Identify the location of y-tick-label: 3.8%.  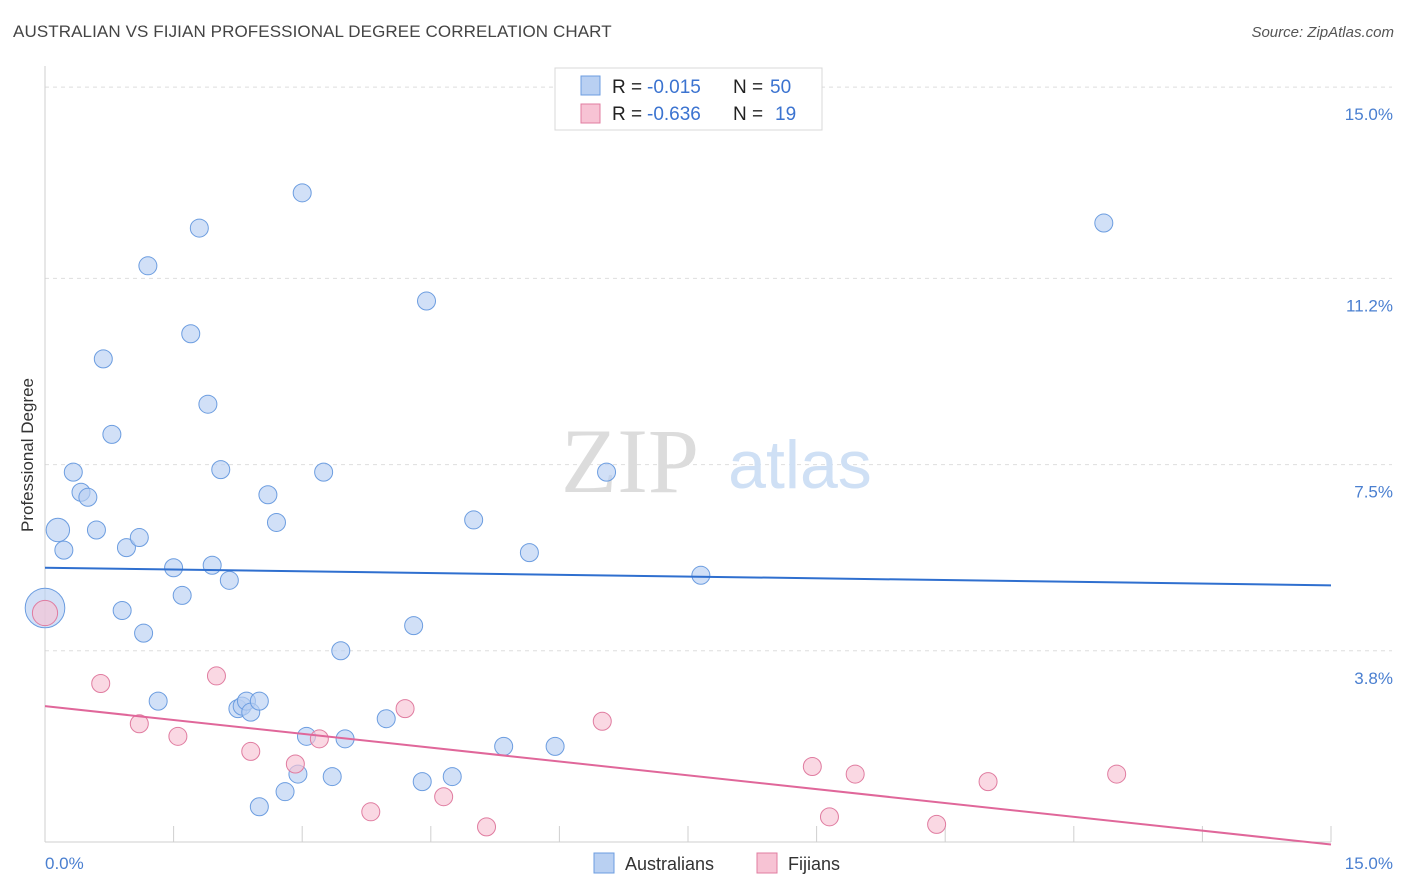
(1373, 678).